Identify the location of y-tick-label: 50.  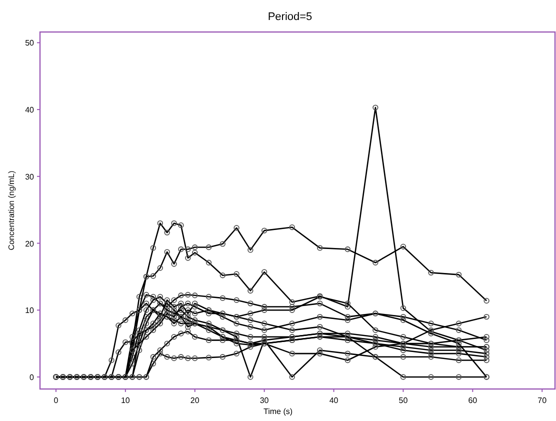
(30, 43).